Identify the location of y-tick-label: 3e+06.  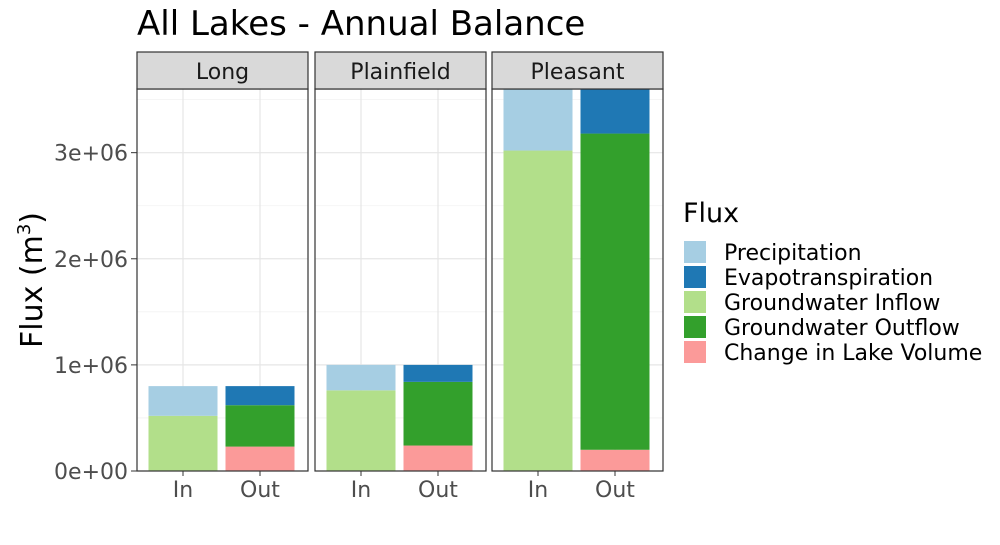
(91, 154).